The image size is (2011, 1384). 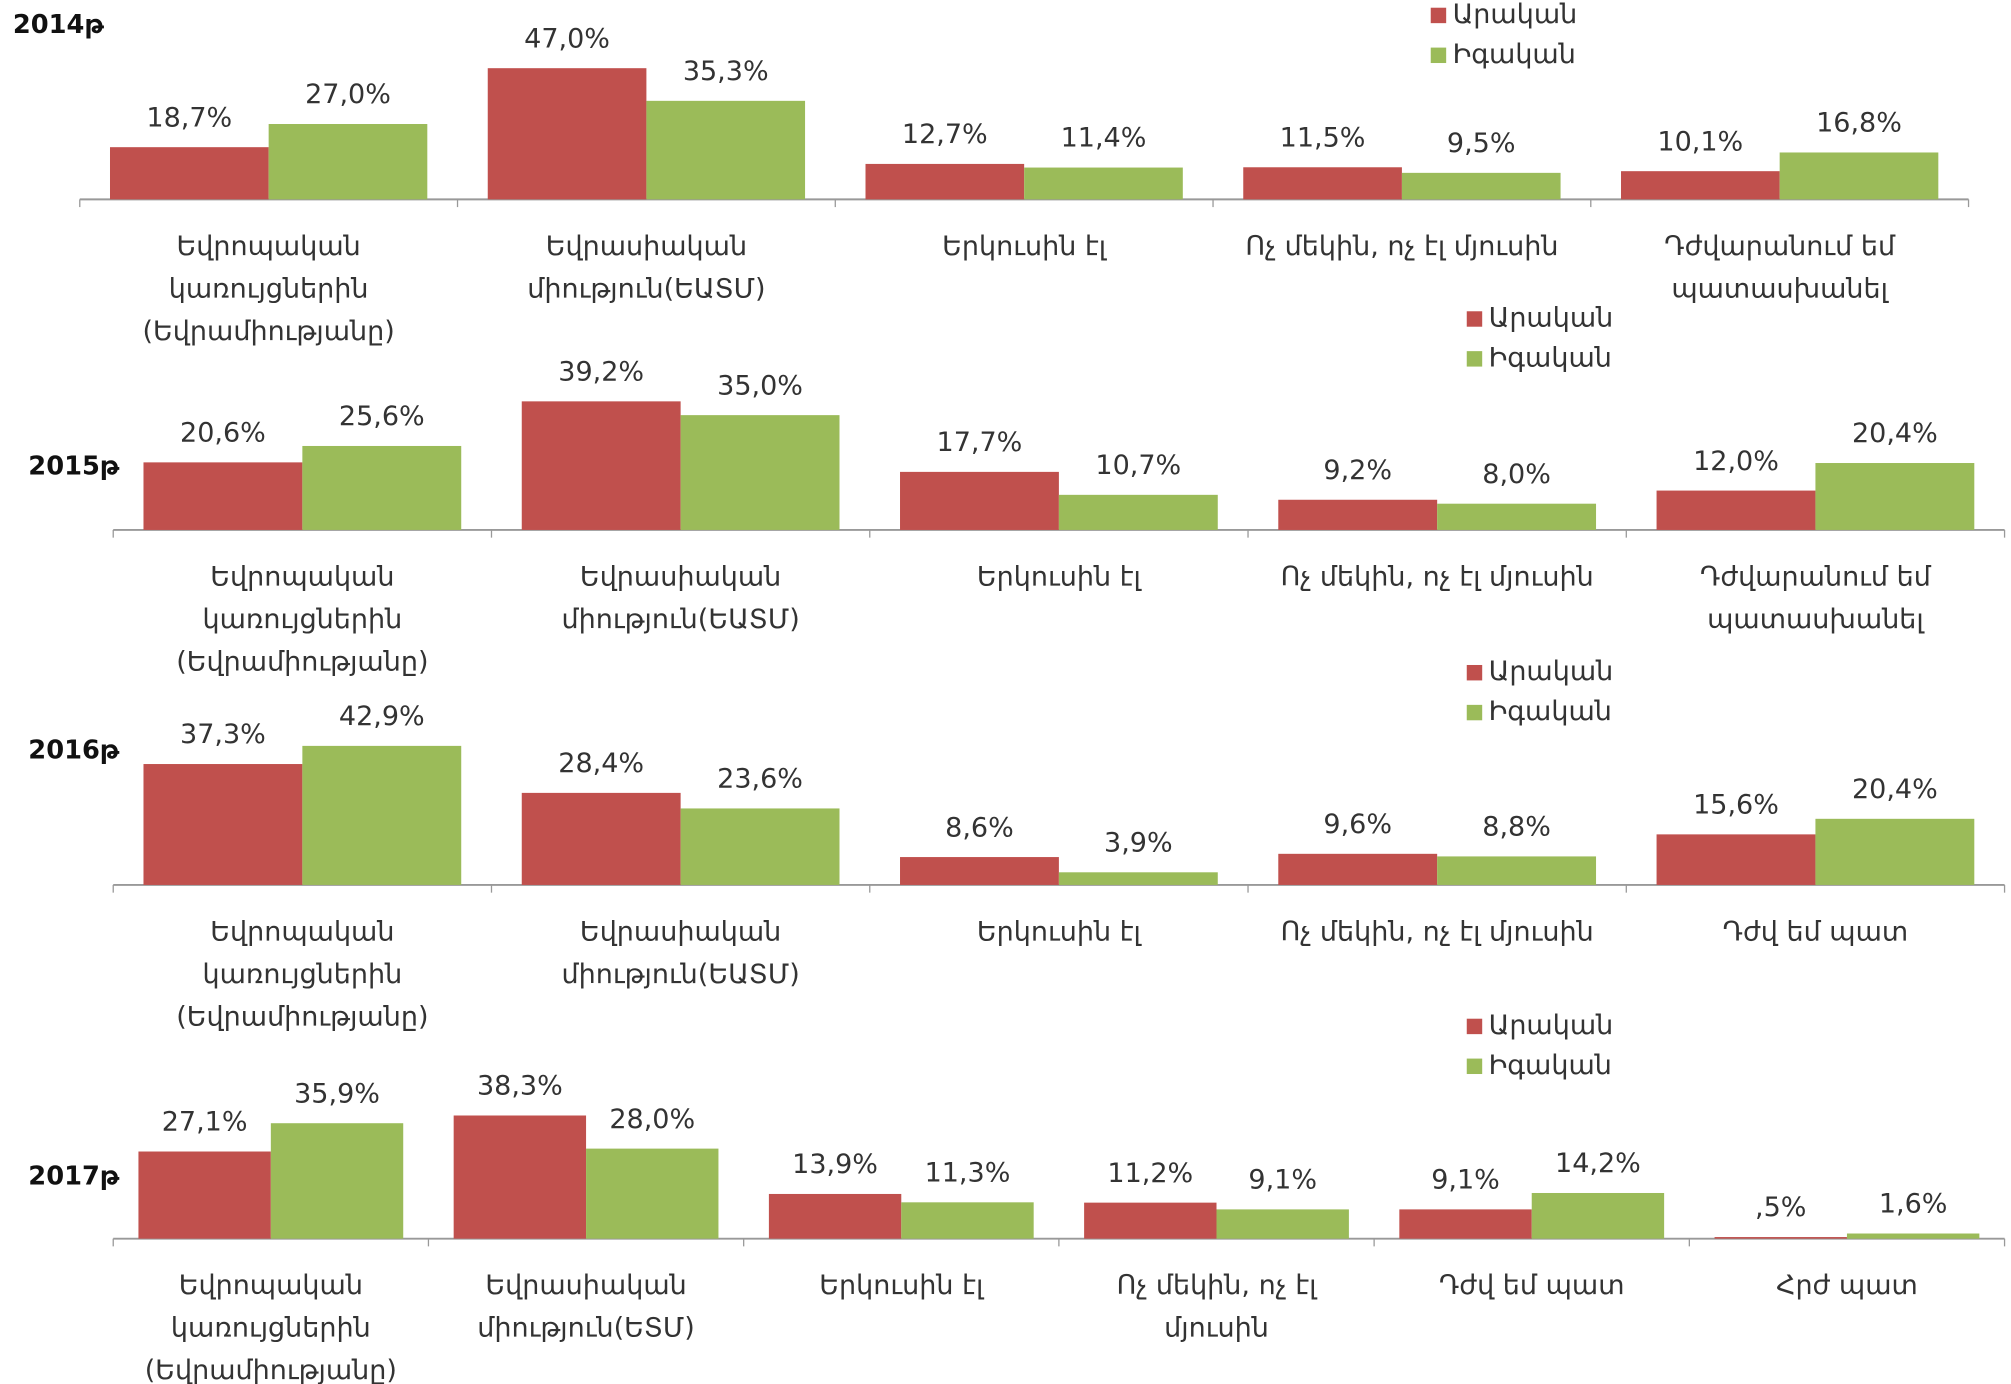 I want to click on value-label: 28,4%, so click(x=601, y=763).